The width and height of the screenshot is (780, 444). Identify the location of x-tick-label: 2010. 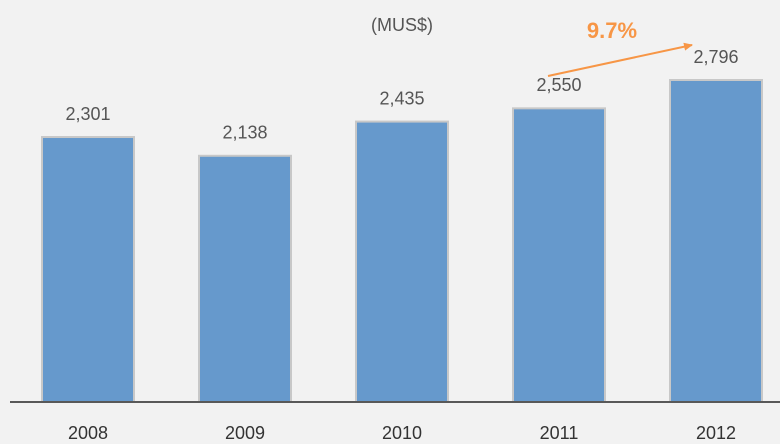
(402, 433).